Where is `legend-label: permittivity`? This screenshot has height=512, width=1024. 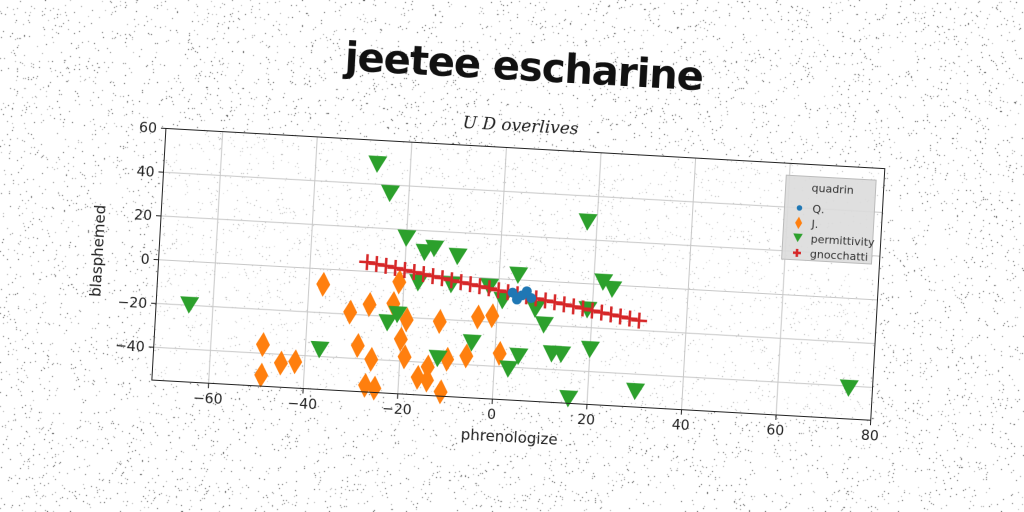
legend-label: permittivity is located at coordinates (842, 241).